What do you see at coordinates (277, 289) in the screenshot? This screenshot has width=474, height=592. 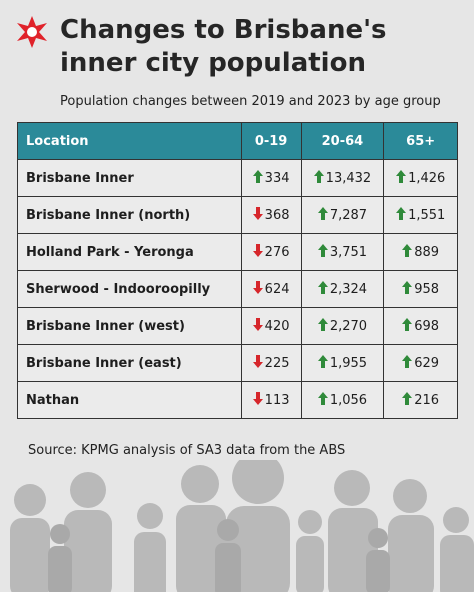 I see `change-value: 624` at bounding box center [277, 289].